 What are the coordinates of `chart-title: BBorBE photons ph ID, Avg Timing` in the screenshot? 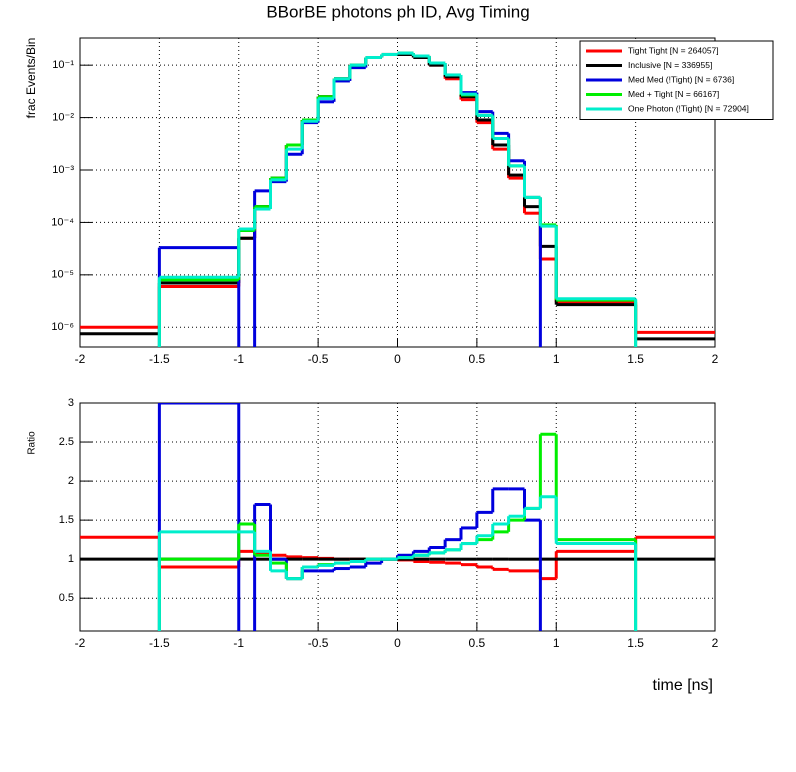 It's located at (397, 11).